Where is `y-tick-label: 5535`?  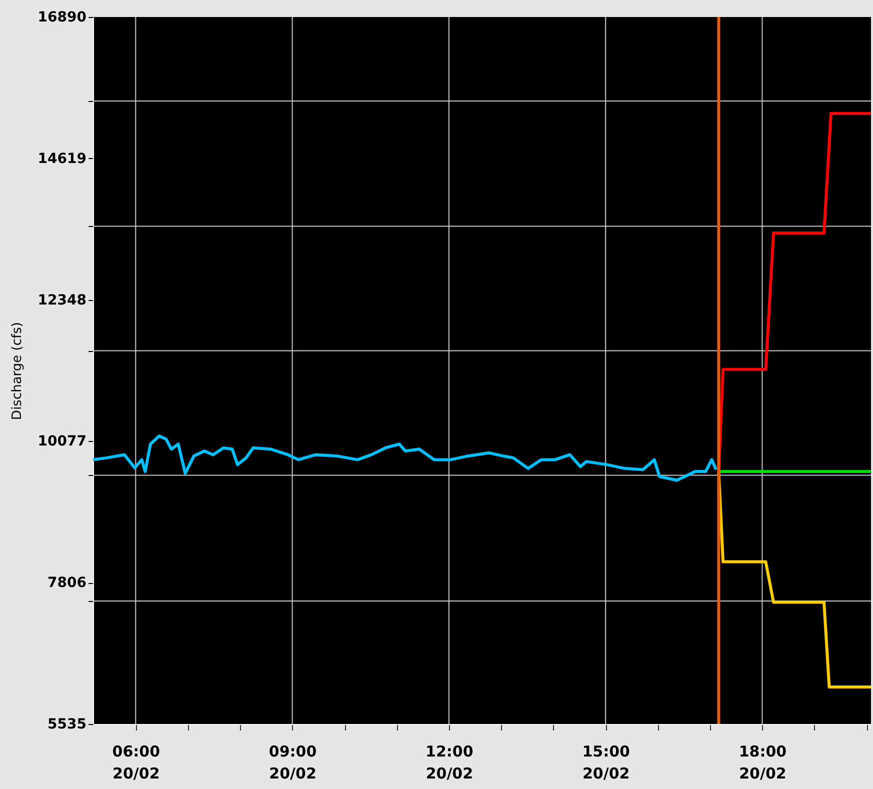 y-tick-label: 5535 is located at coordinates (67, 724).